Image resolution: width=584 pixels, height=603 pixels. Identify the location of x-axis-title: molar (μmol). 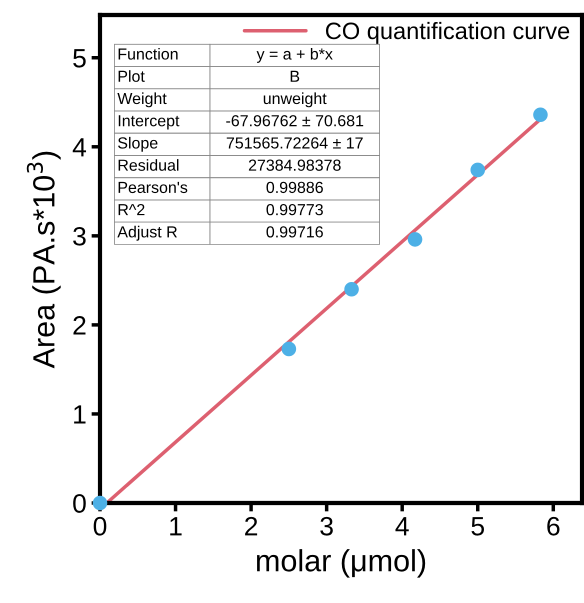
(341, 563).